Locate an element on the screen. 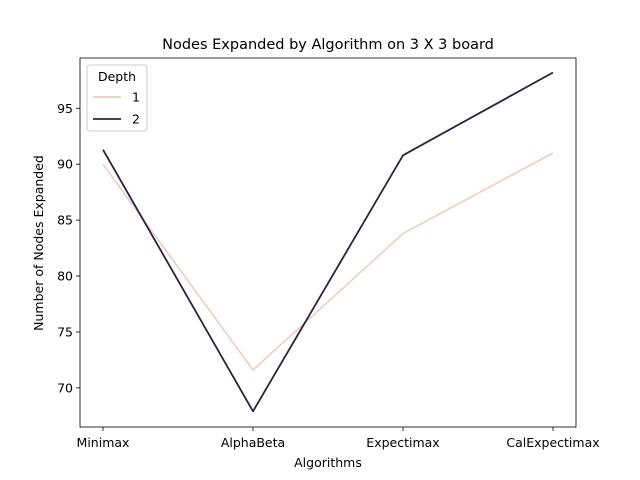  y-tick-label: 90 is located at coordinates (65, 164).